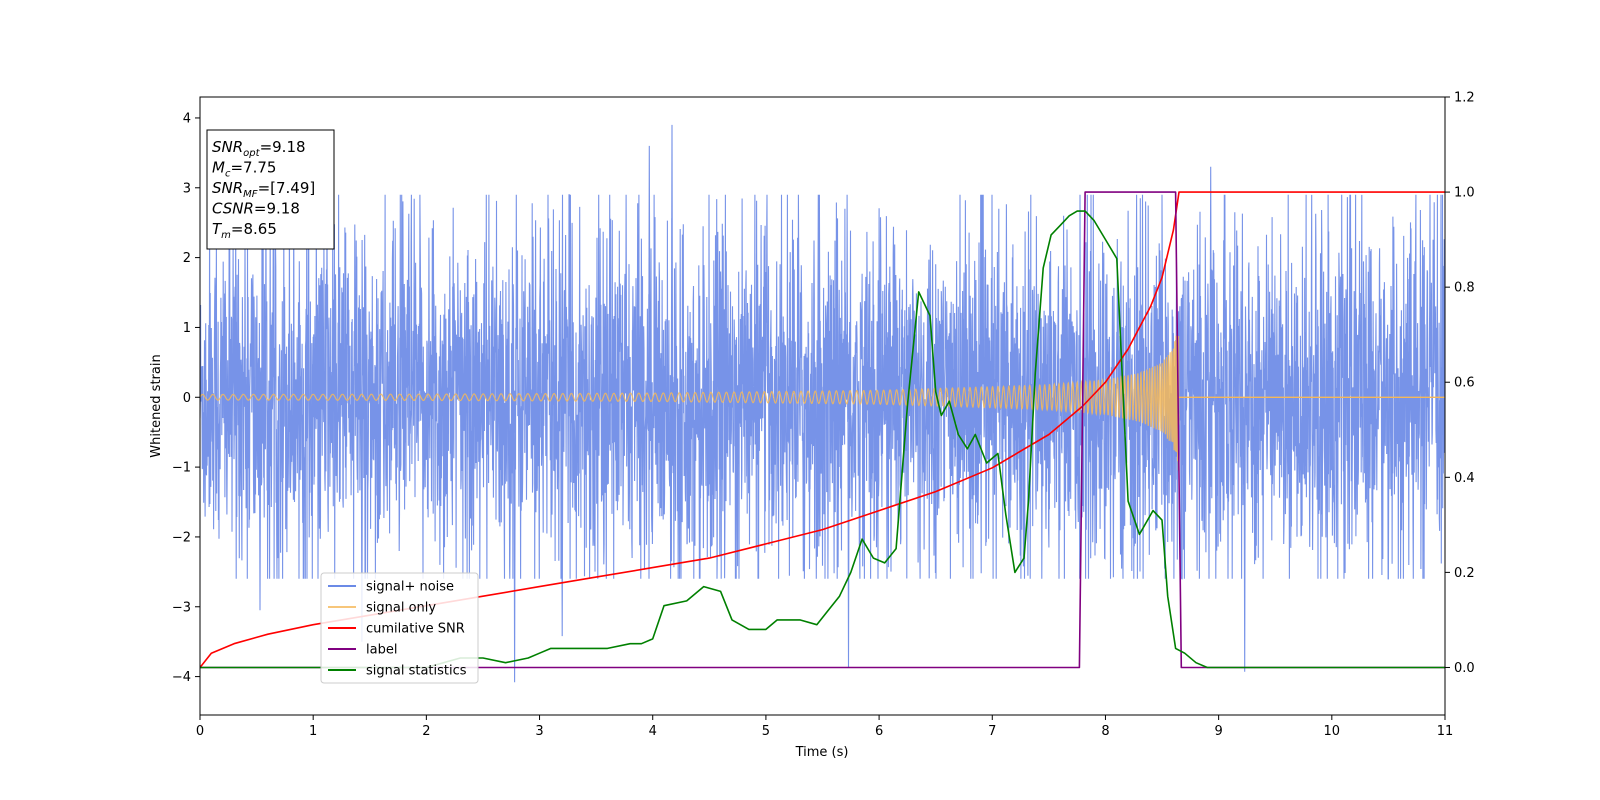 The width and height of the screenshot is (1600, 800). Describe the element at coordinates (200, 731) in the screenshot. I see `x-tick-label: 0` at that location.